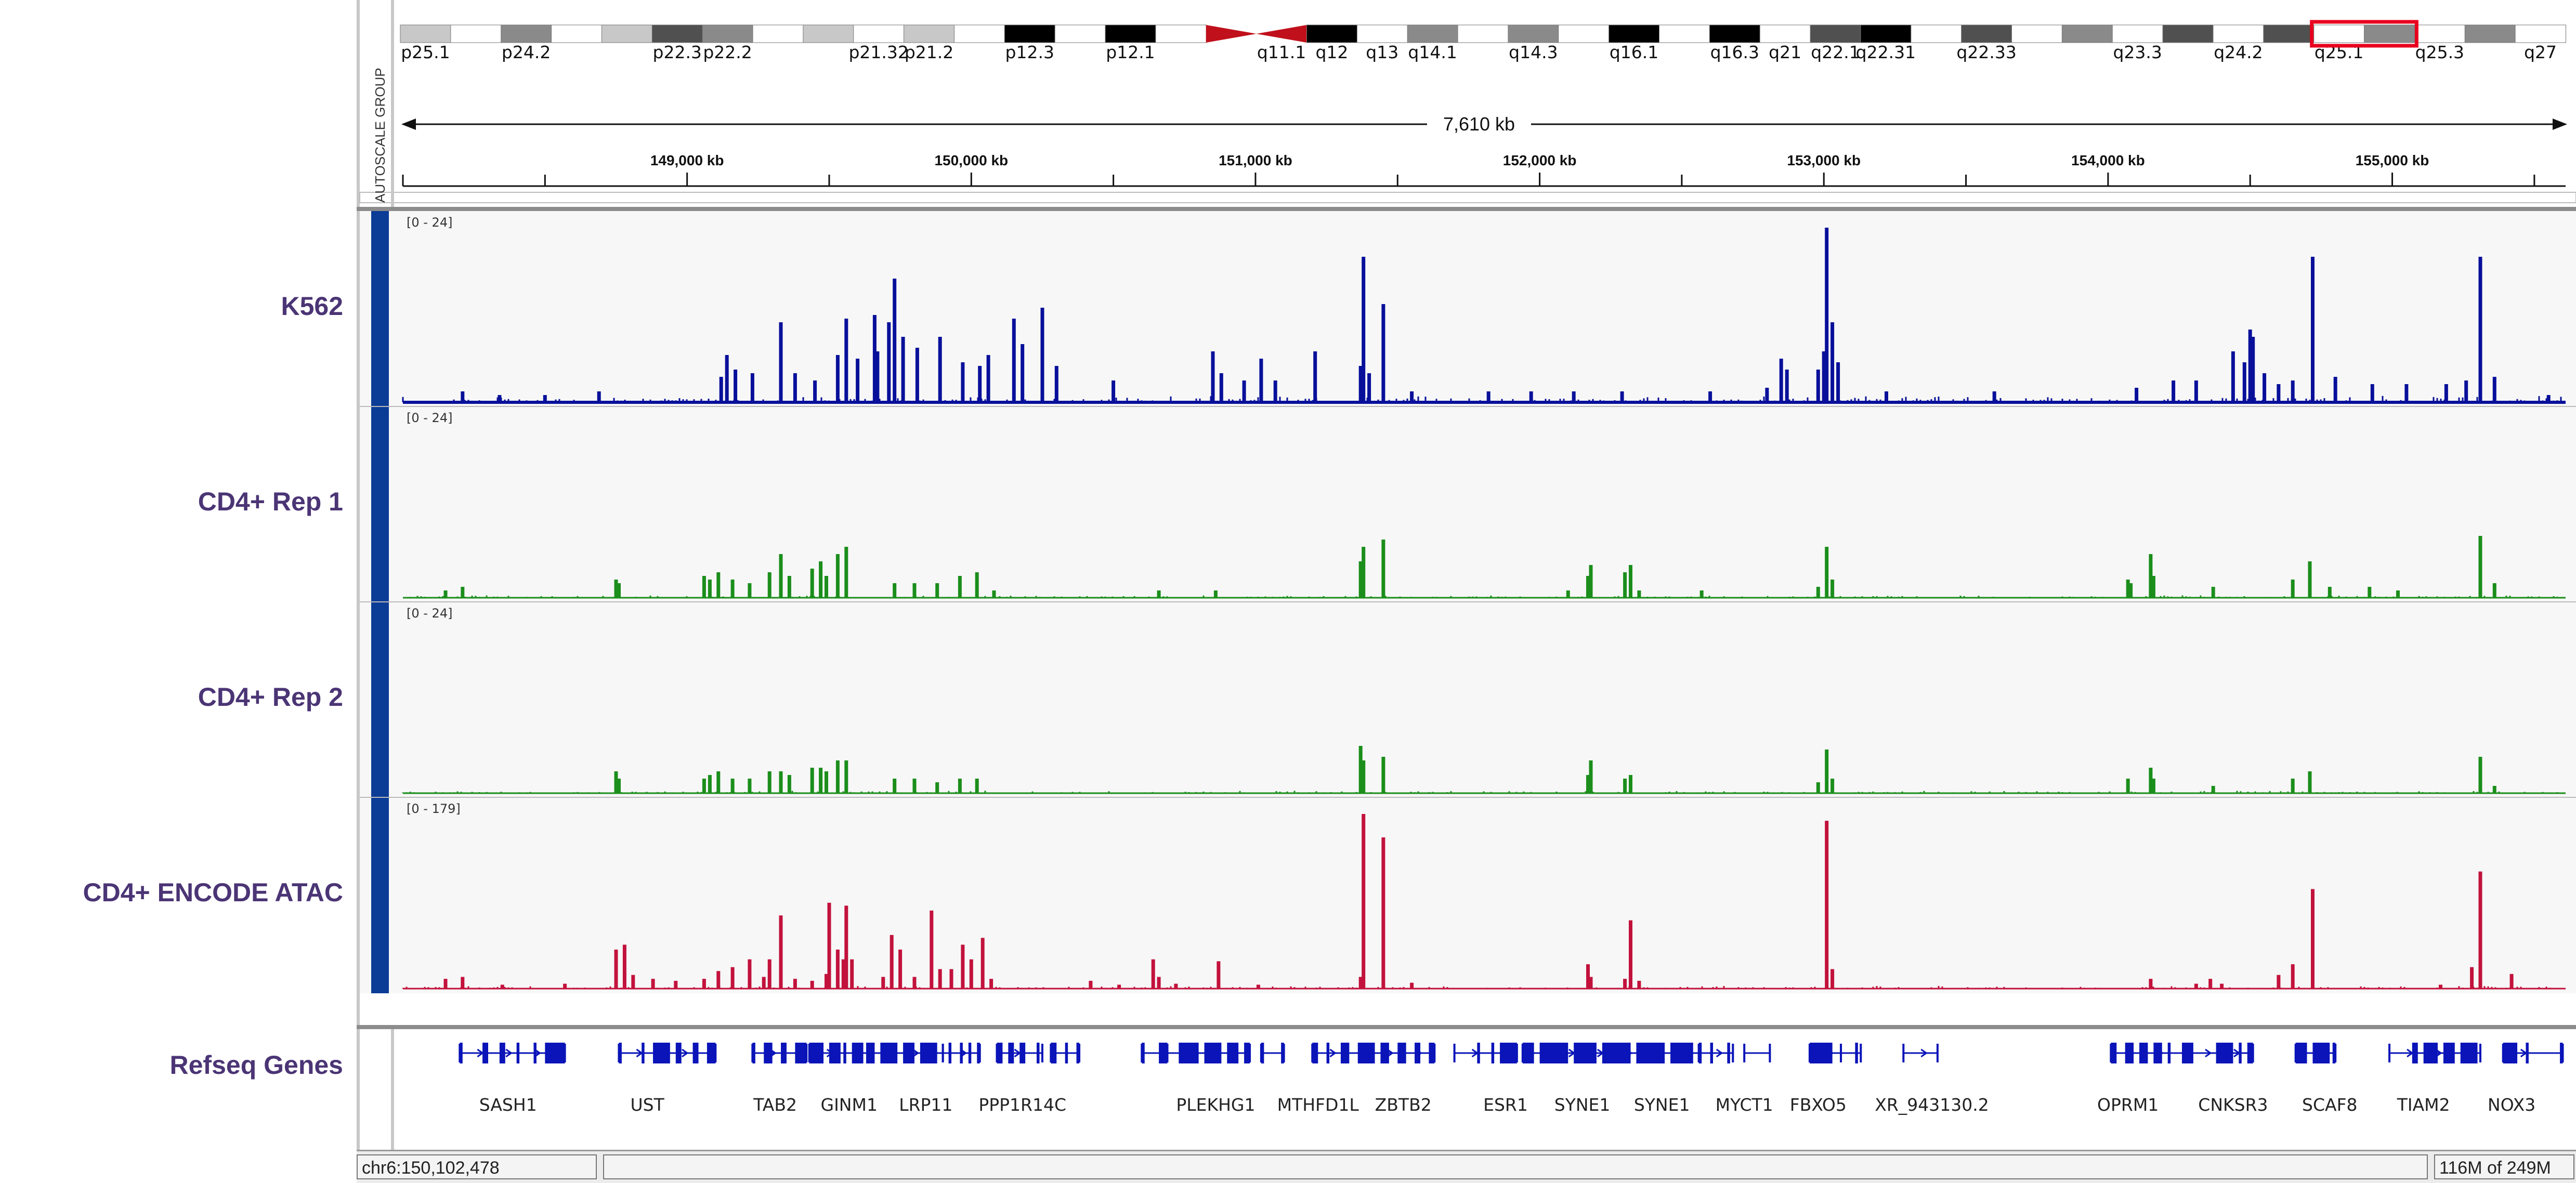  What do you see at coordinates (1482, 792) in the screenshot?
I see `track-signal-noise` at bounding box center [1482, 792].